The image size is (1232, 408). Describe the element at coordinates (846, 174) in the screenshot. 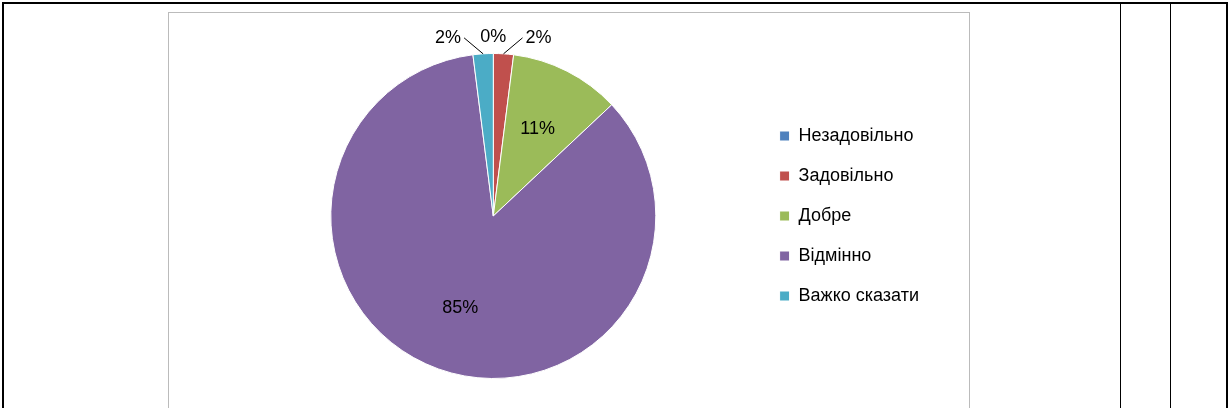

I see `legend-label: Задовільно` at that location.